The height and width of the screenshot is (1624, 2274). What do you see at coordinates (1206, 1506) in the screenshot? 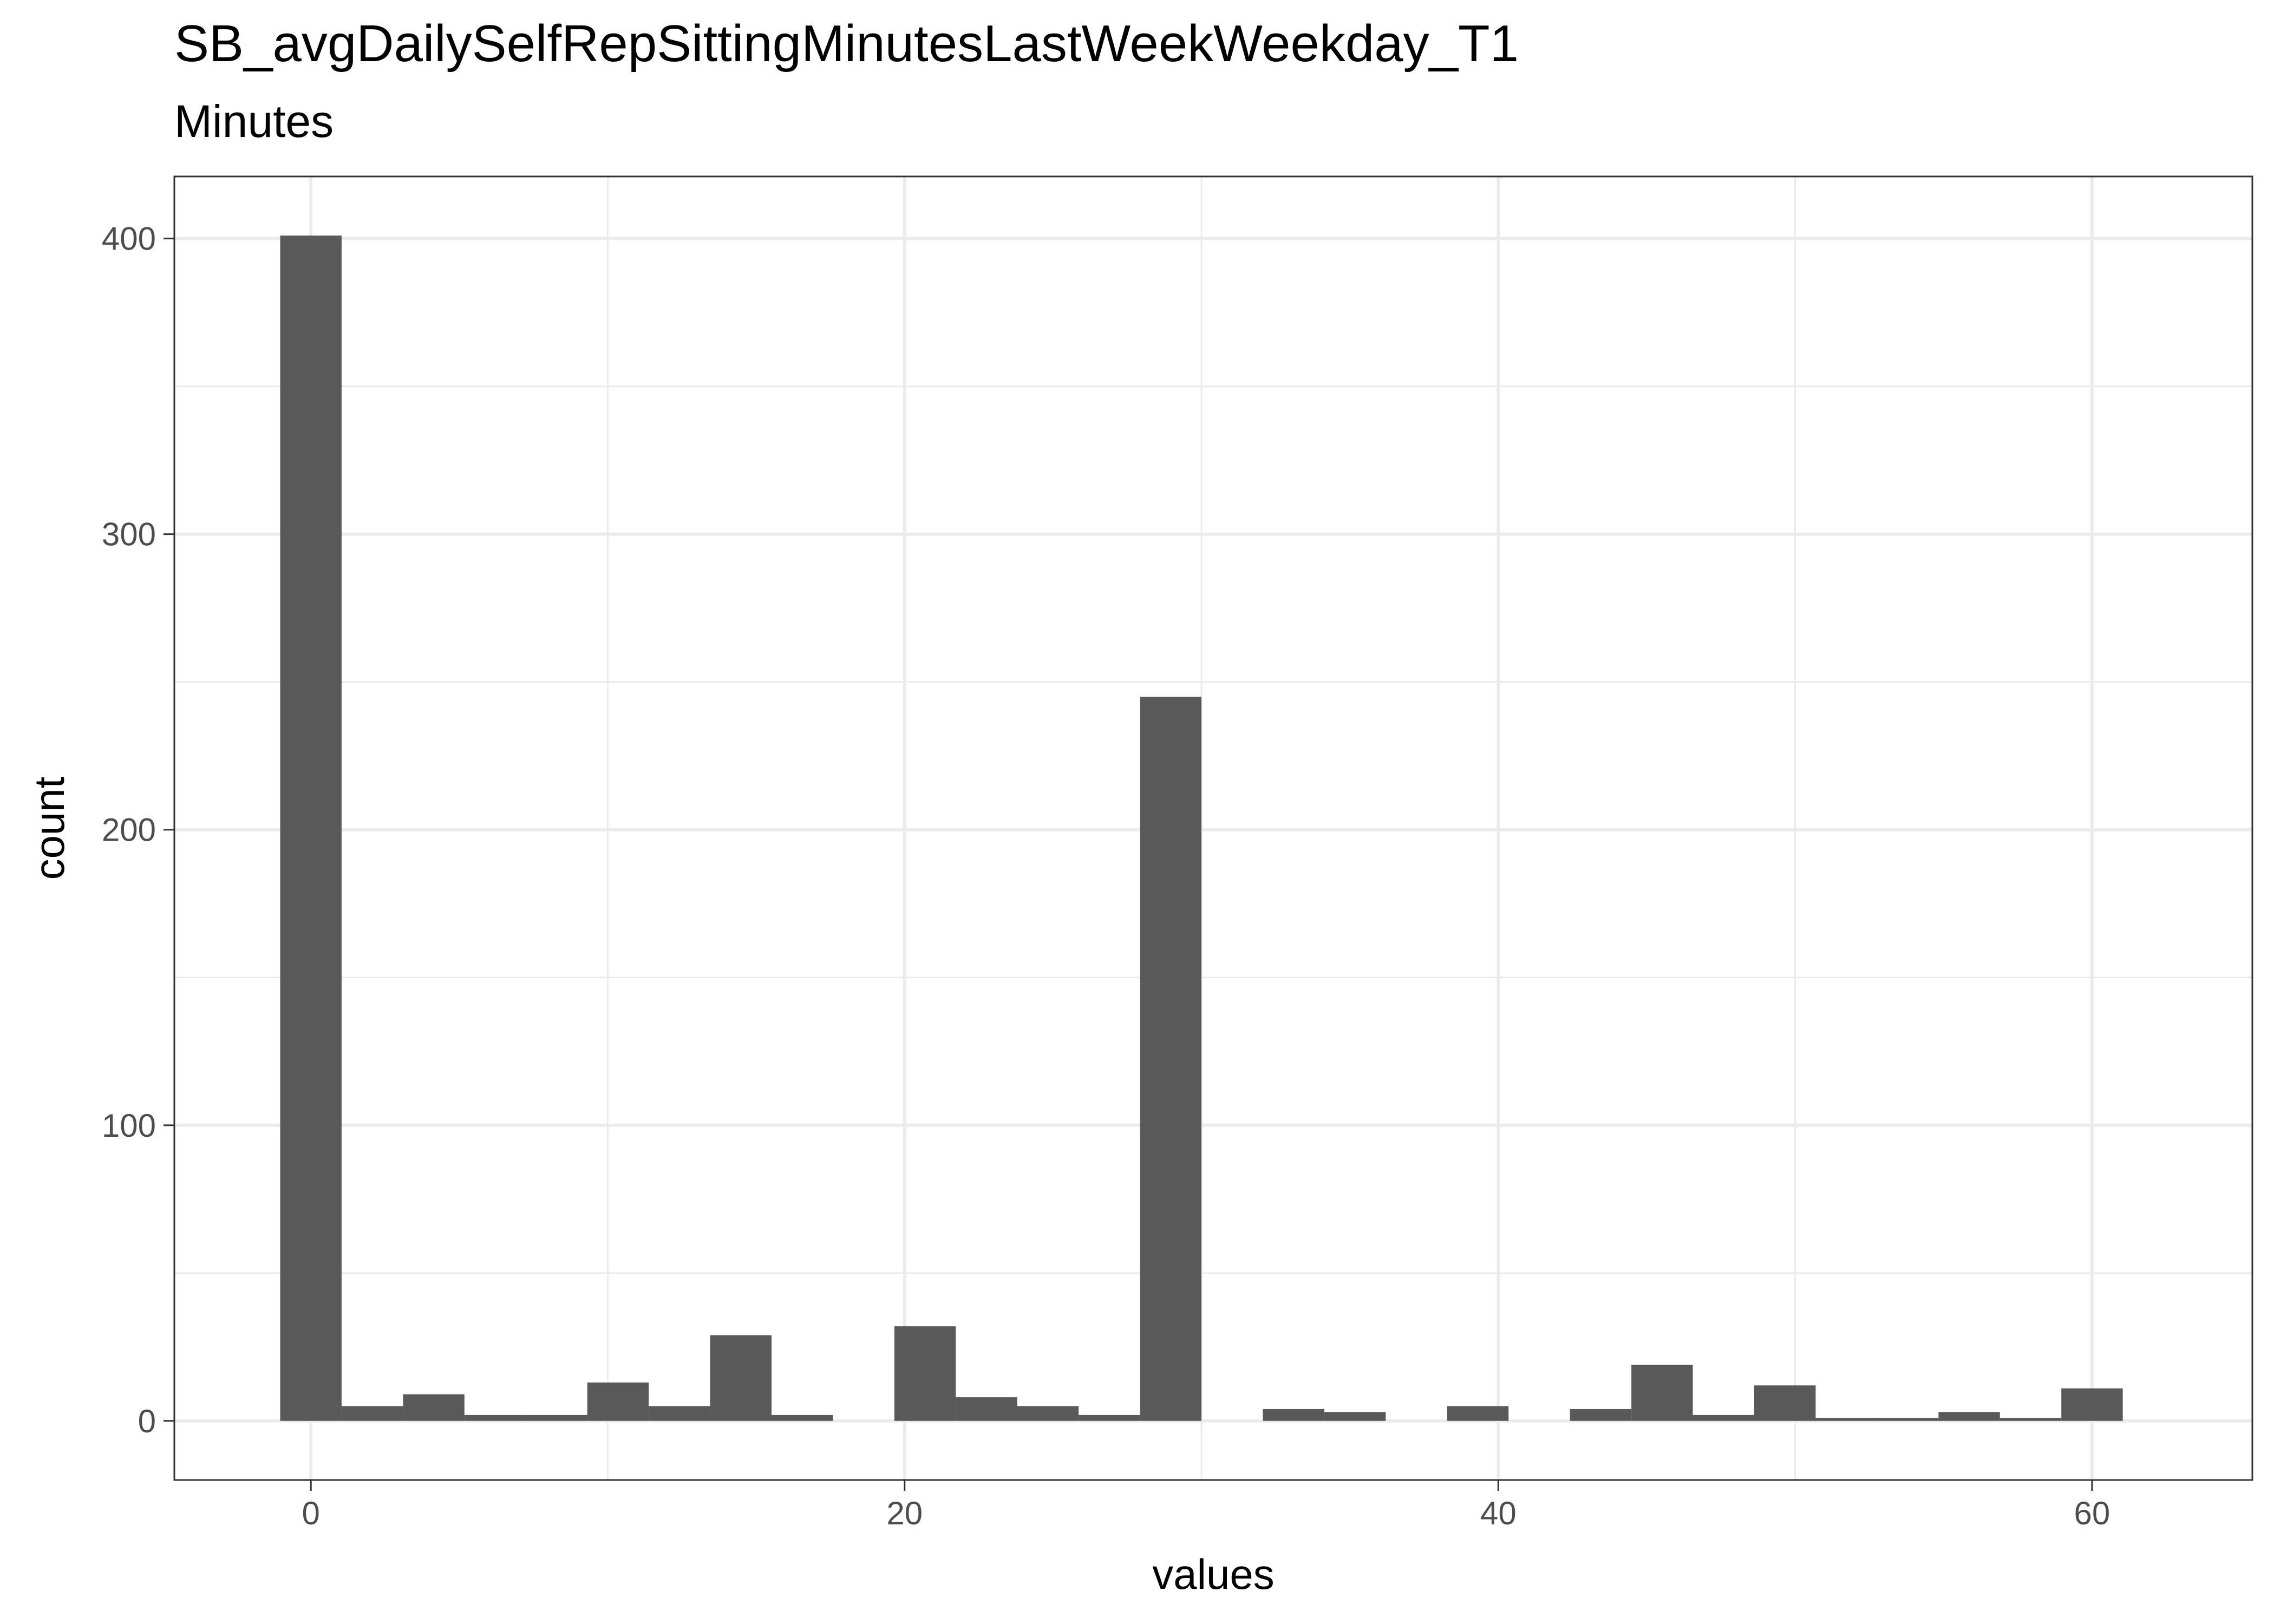
I see `x-axis-ticks: 0 20 40 60` at bounding box center [1206, 1506].